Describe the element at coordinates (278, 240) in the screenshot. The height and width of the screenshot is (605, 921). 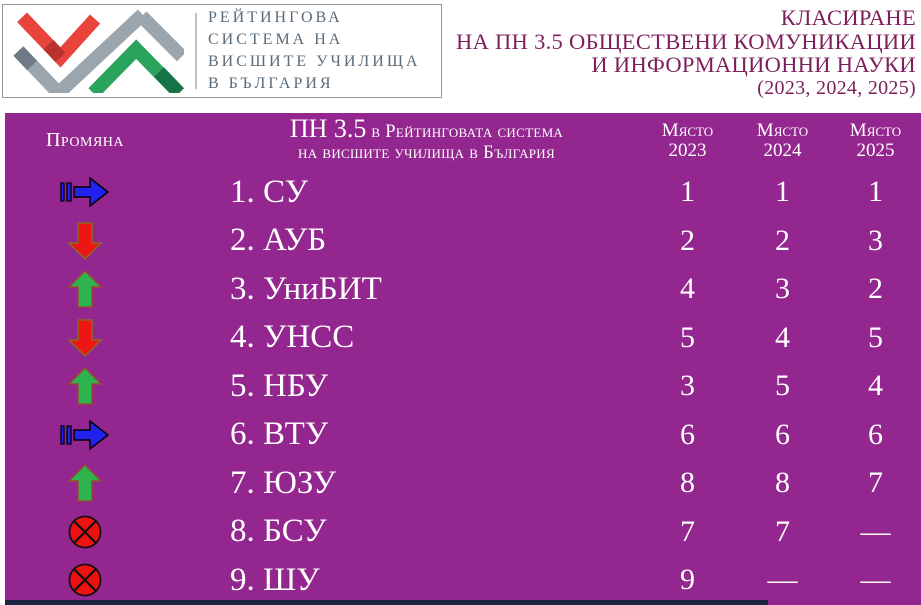
I see `university-name: 2. АУБ` at that location.